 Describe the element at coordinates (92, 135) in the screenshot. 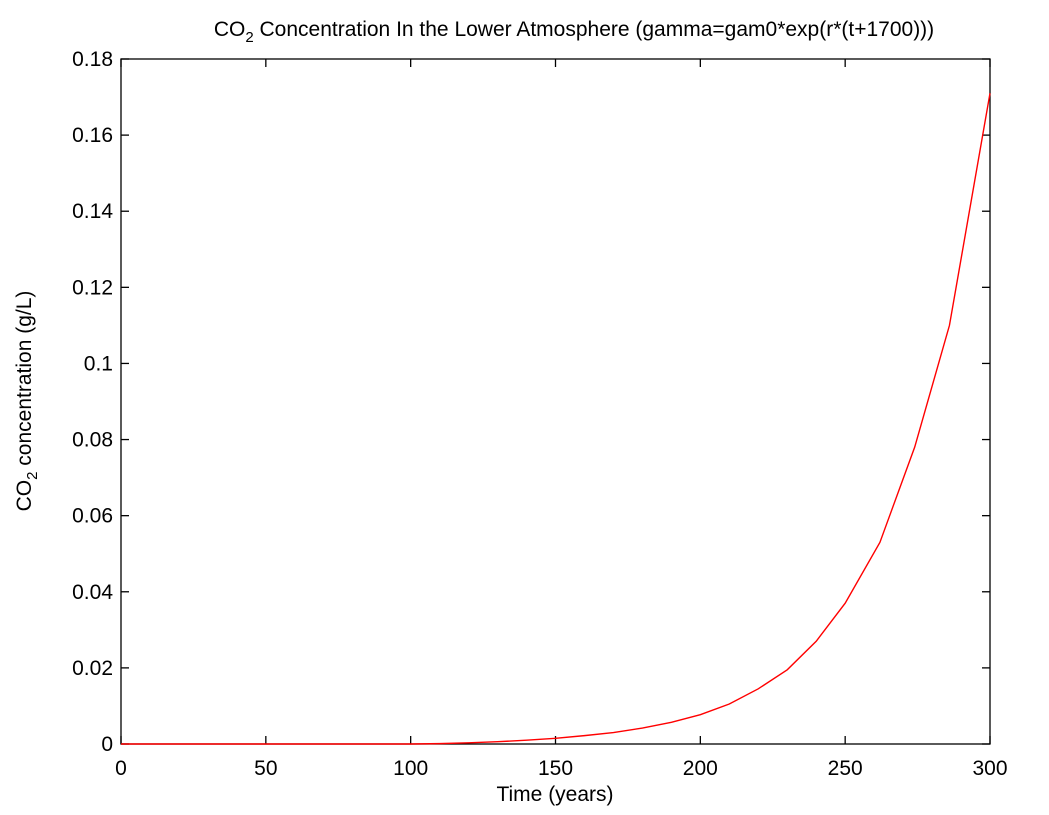

I see `y-tick-label: 0.16` at that location.